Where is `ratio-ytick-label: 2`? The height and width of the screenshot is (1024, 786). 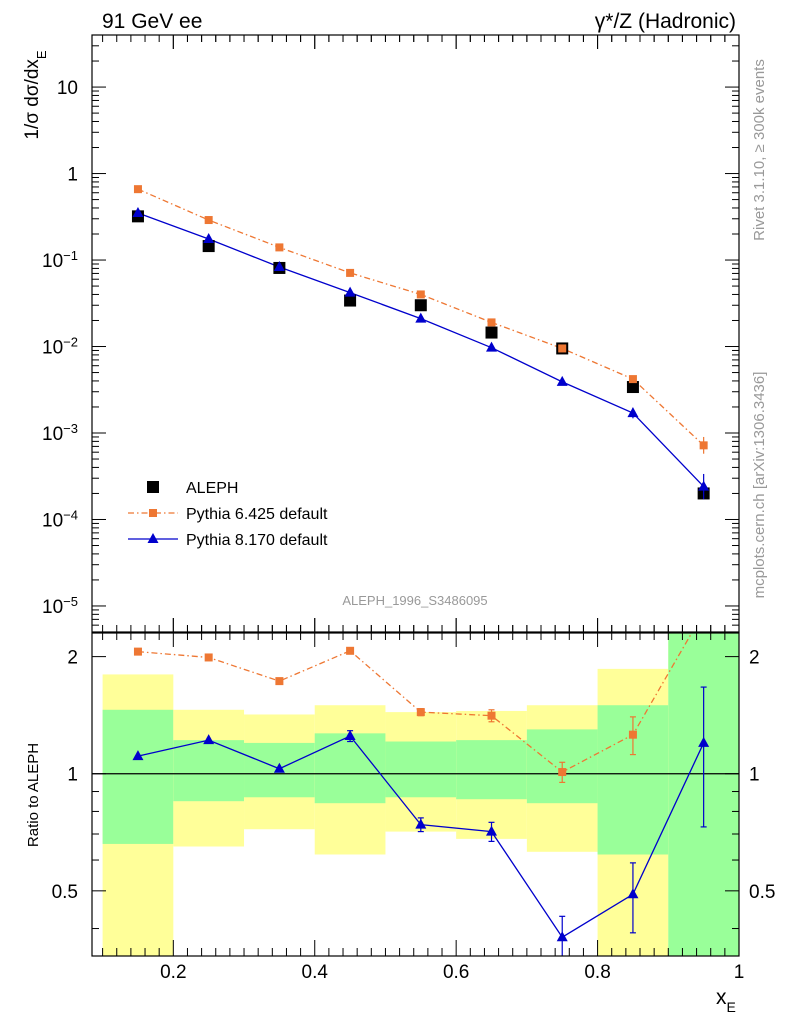 ratio-ytick-label: 2 is located at coordinates (72, 658).